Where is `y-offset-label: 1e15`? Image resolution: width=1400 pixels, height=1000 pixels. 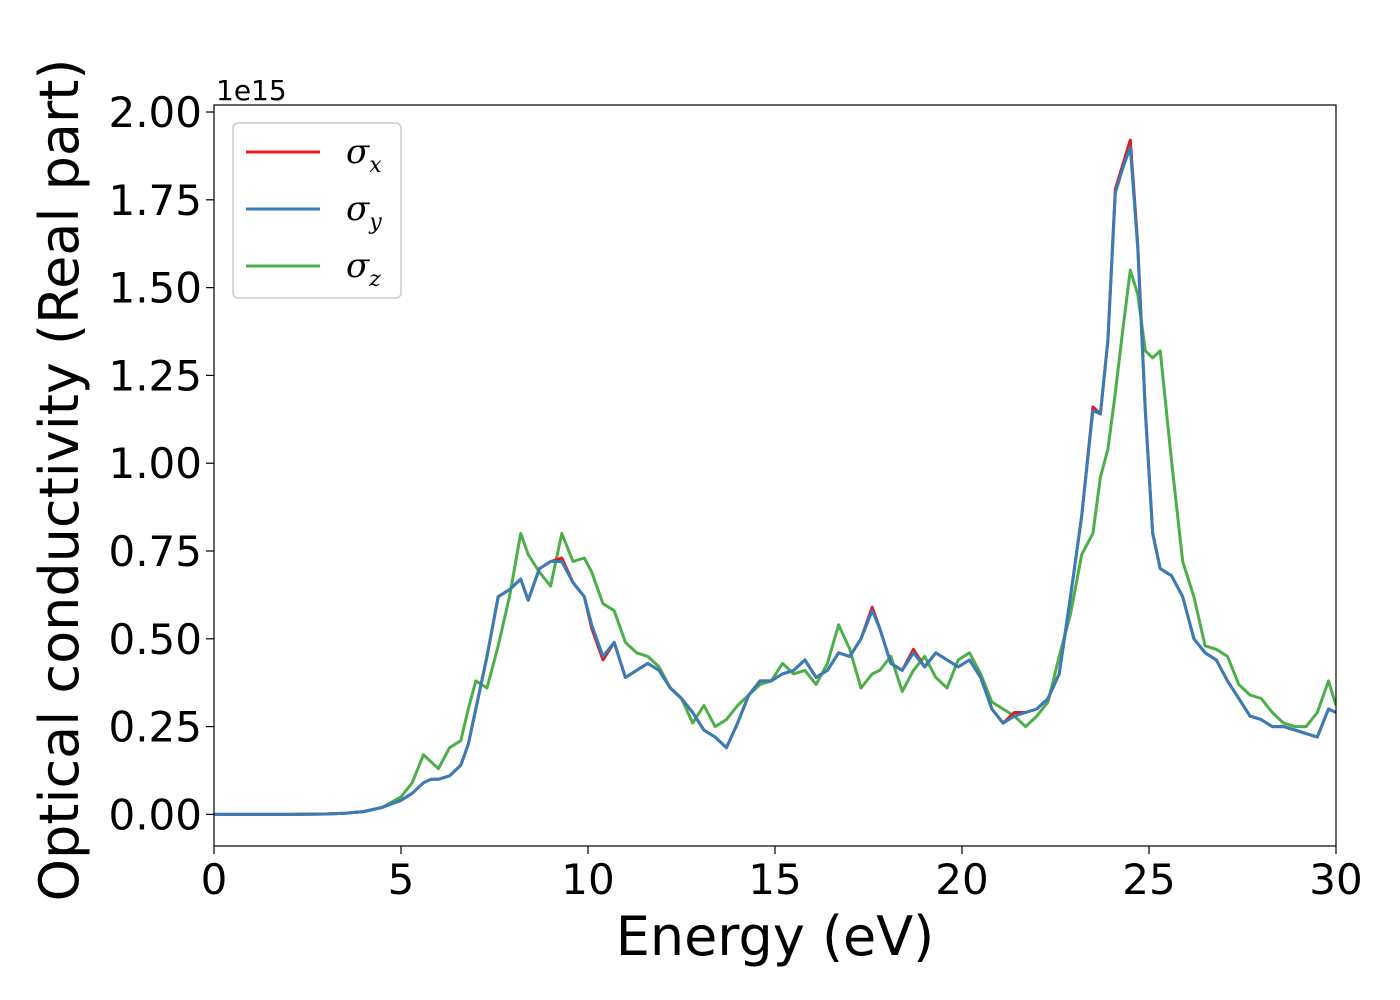
y-offset-label: 1e15 is located at coordinates (251, 90).